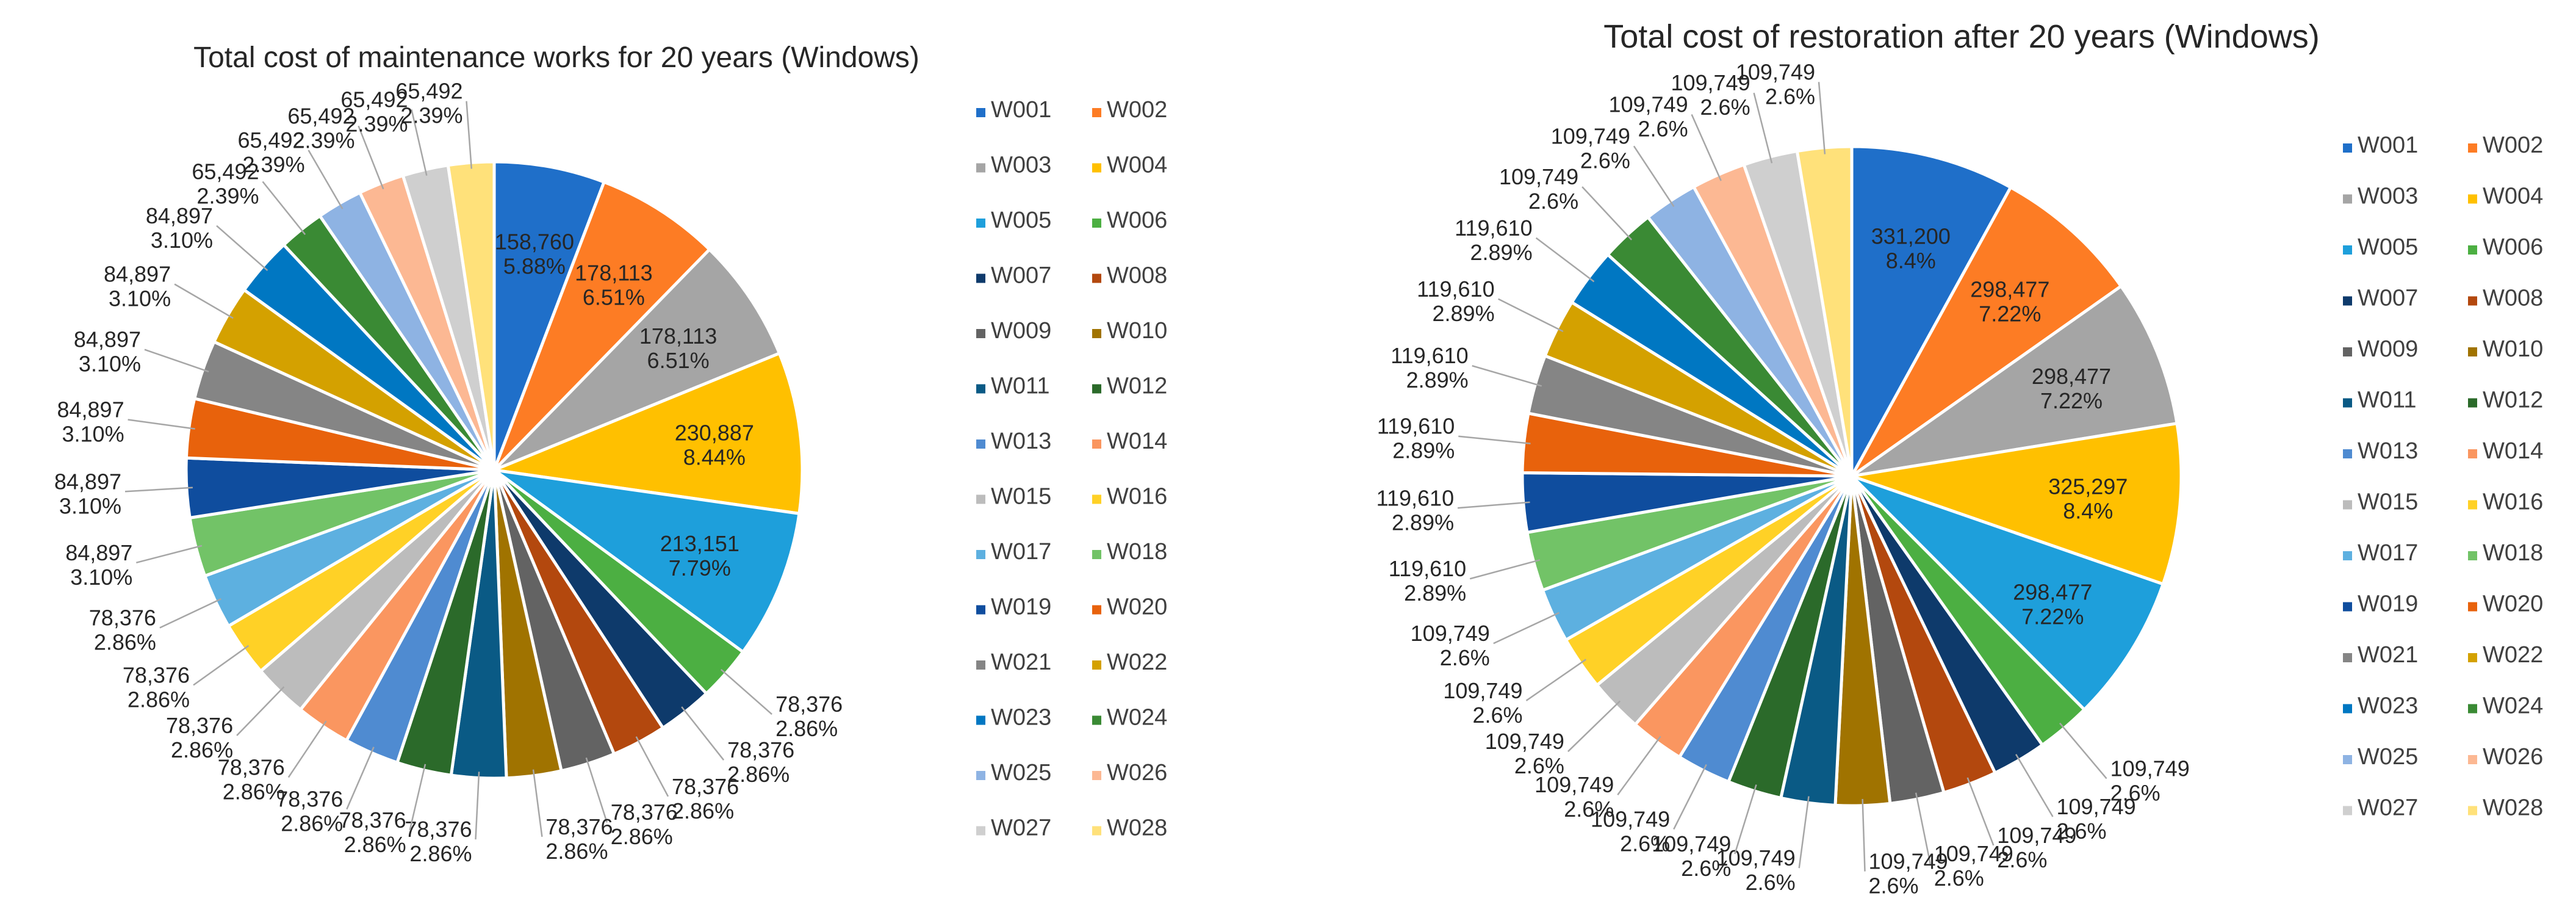  Describe the element at coordinates (2388, 553) in the screenshot. I see `legend-label-w017: W017` at that location.